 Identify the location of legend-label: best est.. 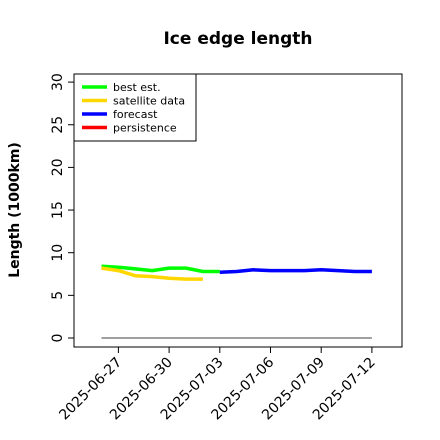
(137, 87).